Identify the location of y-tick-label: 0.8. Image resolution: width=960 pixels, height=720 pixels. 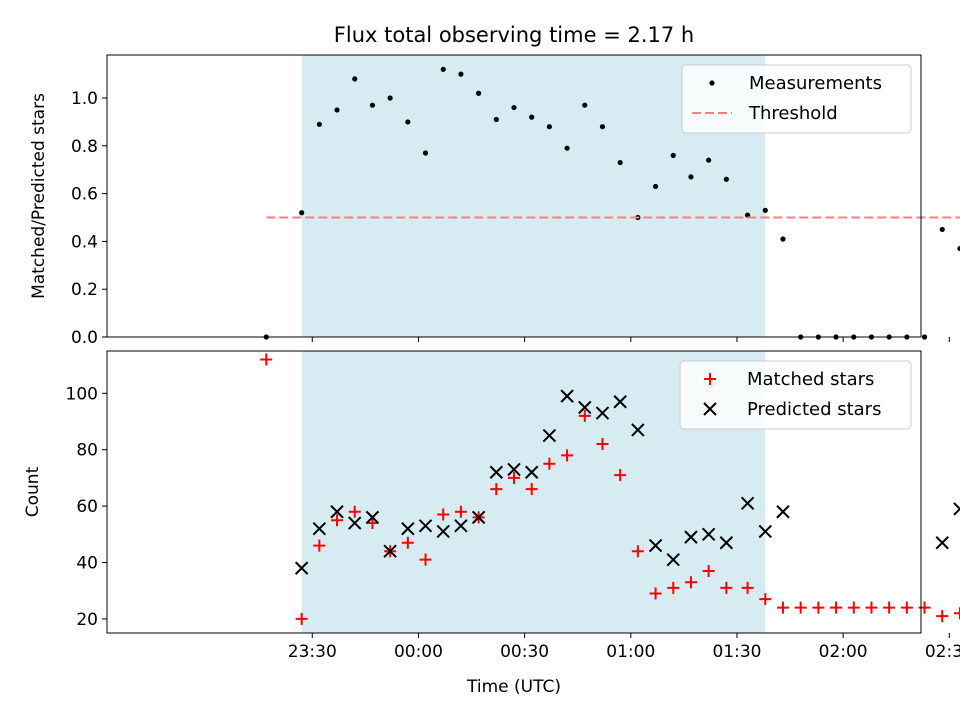
(84, 147).